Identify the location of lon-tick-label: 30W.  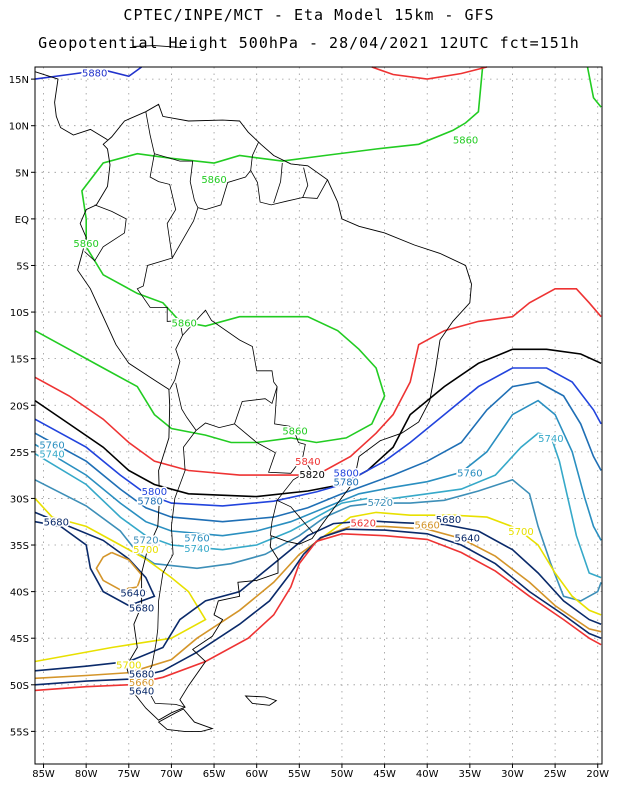
(512, 774).